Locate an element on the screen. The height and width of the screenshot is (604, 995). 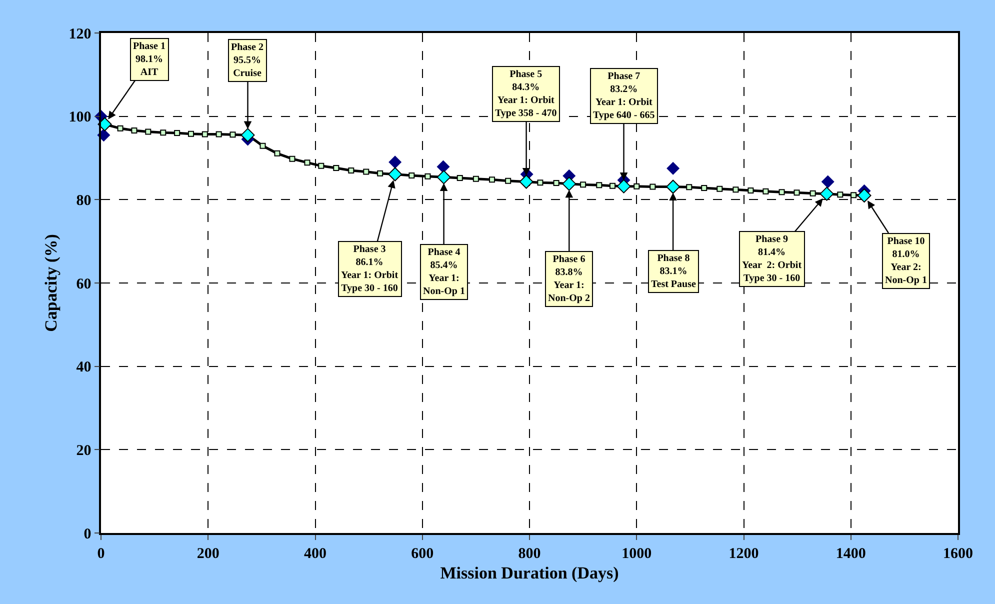
x-tick-label: 400 is located at coordinates (315, 554).